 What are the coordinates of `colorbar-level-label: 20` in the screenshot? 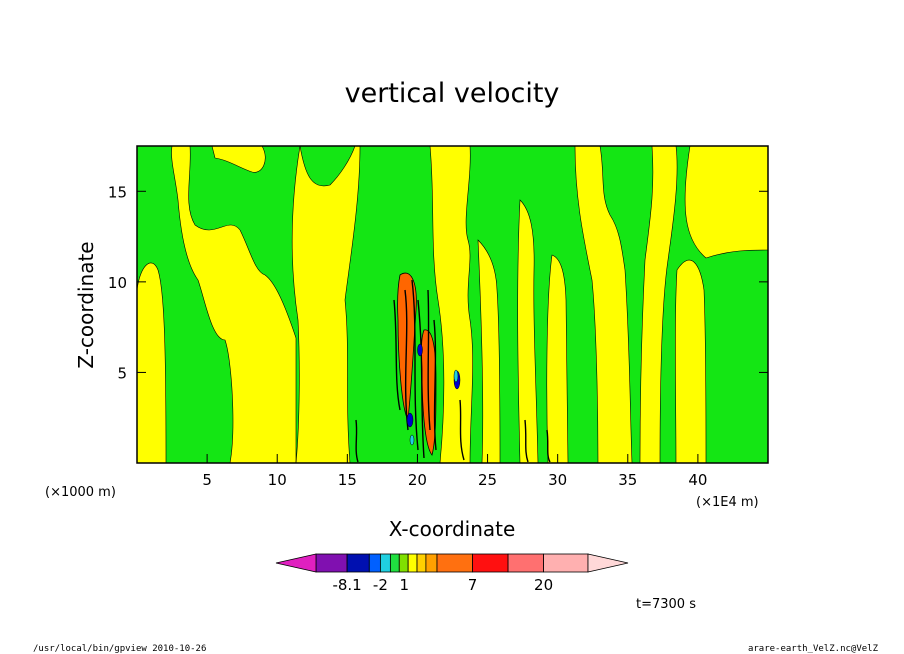 It's located at (543, 585).